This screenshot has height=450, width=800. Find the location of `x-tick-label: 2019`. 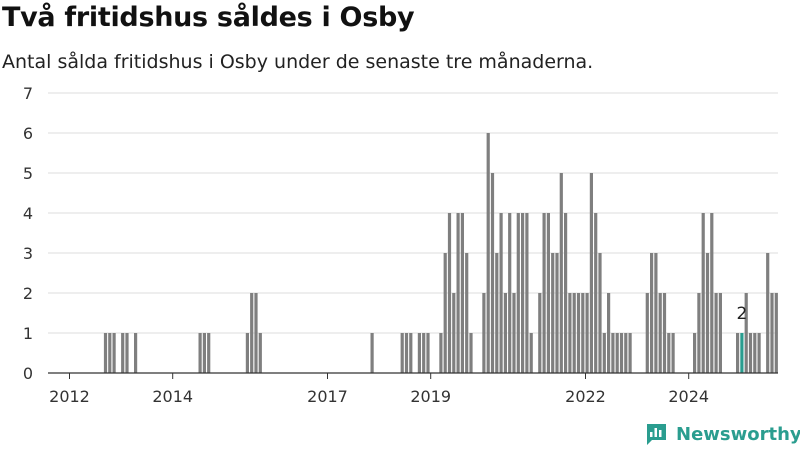

x-tick-label: 2019 is located at coordinates (430, 396).